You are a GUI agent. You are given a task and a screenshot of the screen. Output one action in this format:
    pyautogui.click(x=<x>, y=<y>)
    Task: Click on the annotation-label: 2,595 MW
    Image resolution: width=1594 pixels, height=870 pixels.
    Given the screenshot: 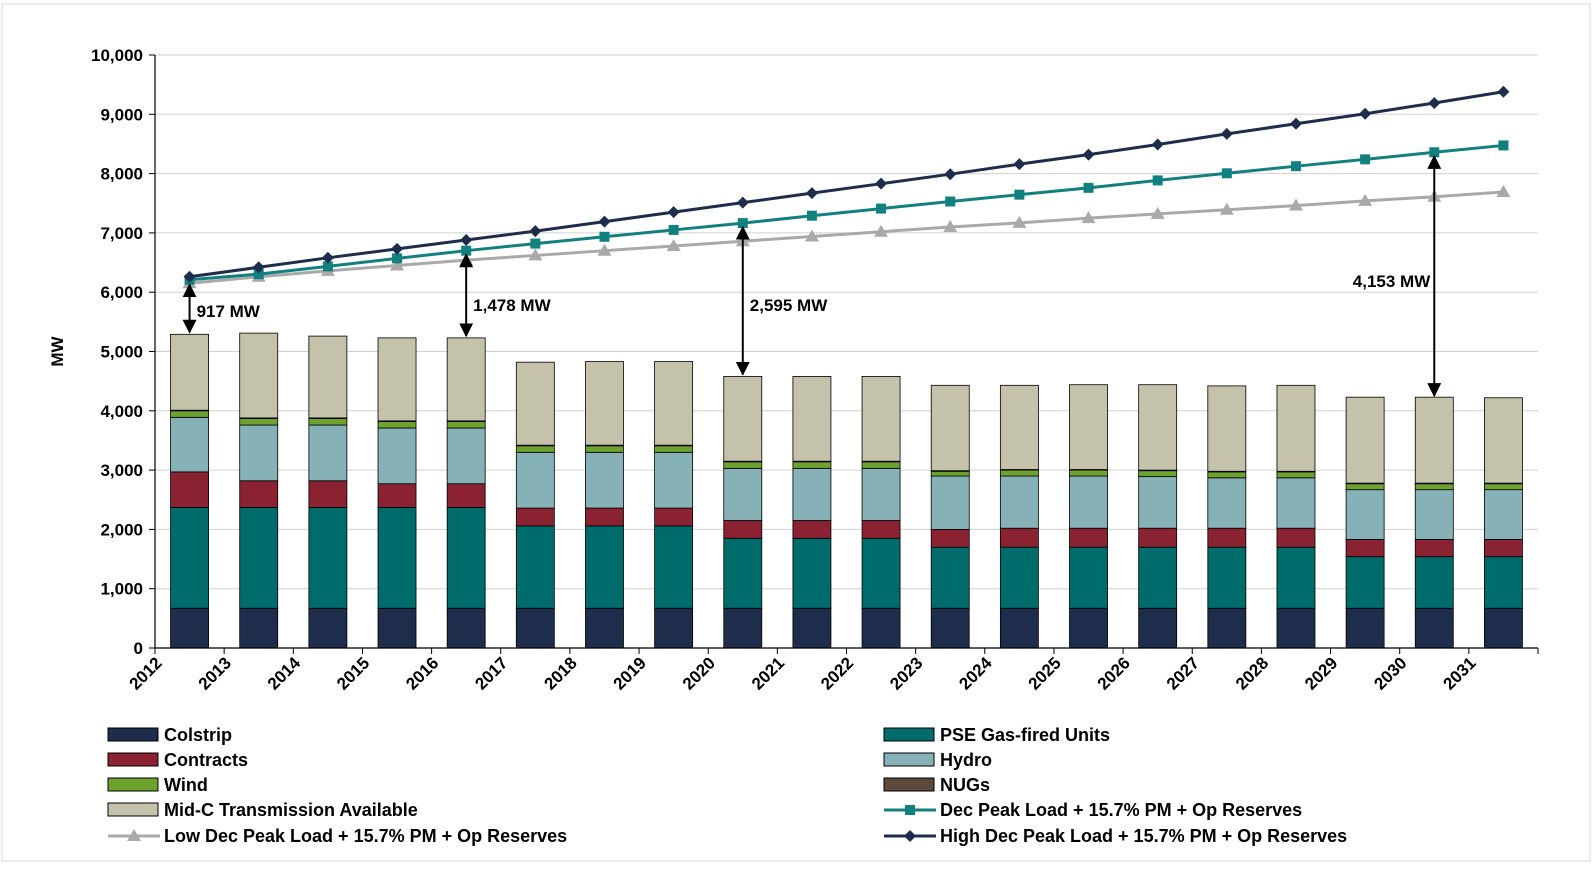 What is the action you would take?
    pyautogui.click(x=789, y=305)
    